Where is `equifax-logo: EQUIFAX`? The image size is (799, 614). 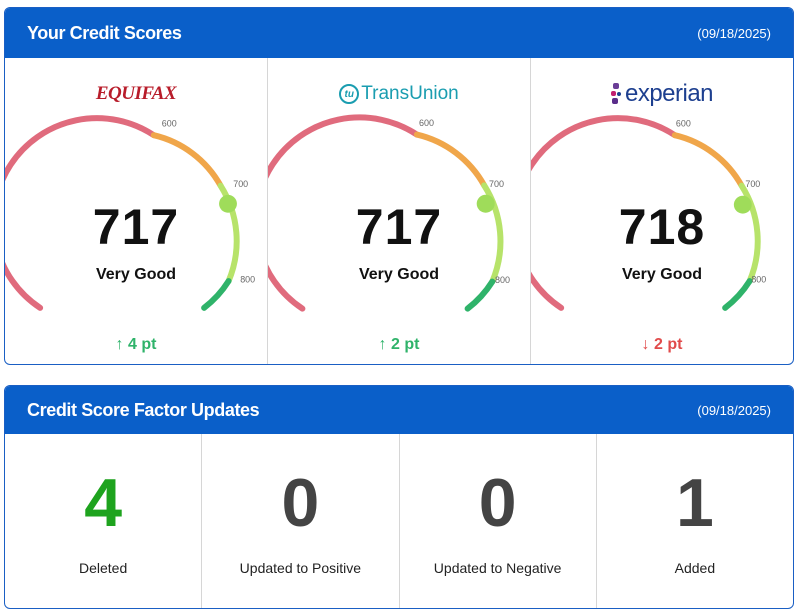
equifax-logo: EQUIFAX is located at coordinates (136, 94).